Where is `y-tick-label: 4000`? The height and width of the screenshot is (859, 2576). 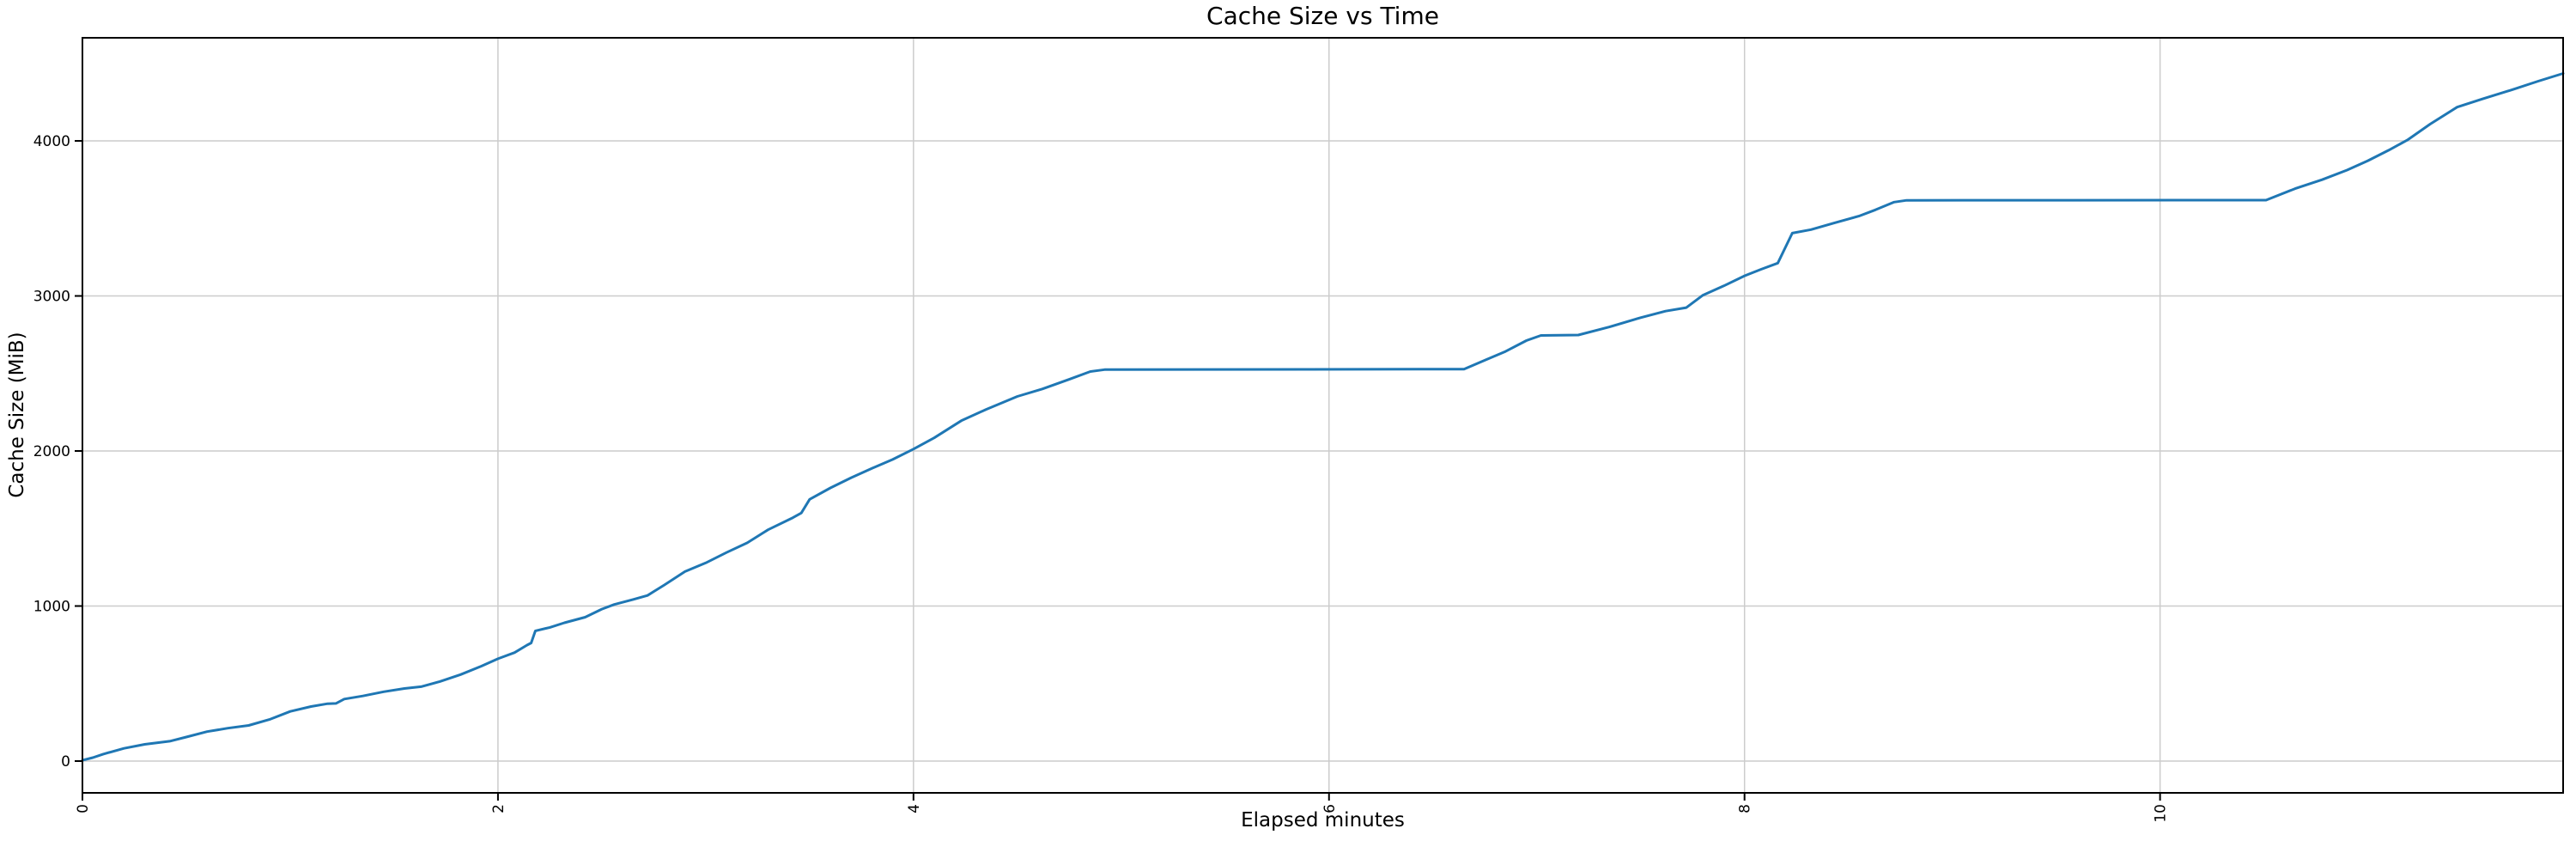
y-tick-label: 4000 is located at coordinates (52, 142).